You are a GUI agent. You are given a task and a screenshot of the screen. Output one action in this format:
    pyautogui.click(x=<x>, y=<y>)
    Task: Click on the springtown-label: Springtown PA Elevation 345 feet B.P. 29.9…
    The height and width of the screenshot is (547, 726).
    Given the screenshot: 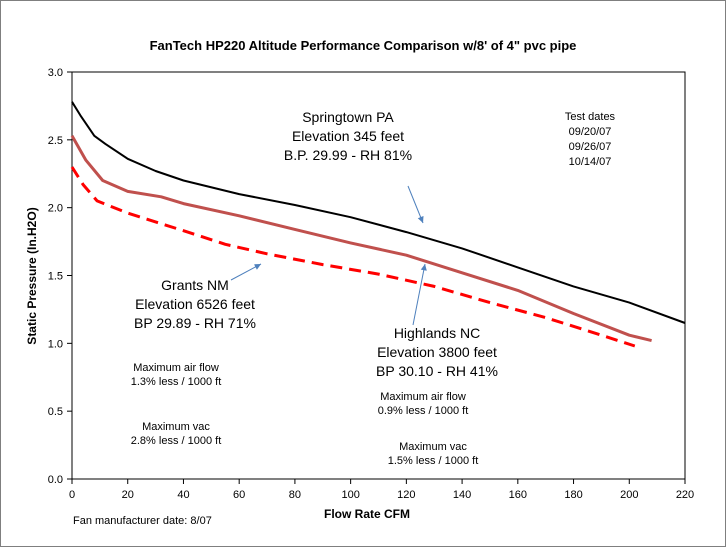 What is the action you would take?
    pyautogui.click(x=348, y=136)
    